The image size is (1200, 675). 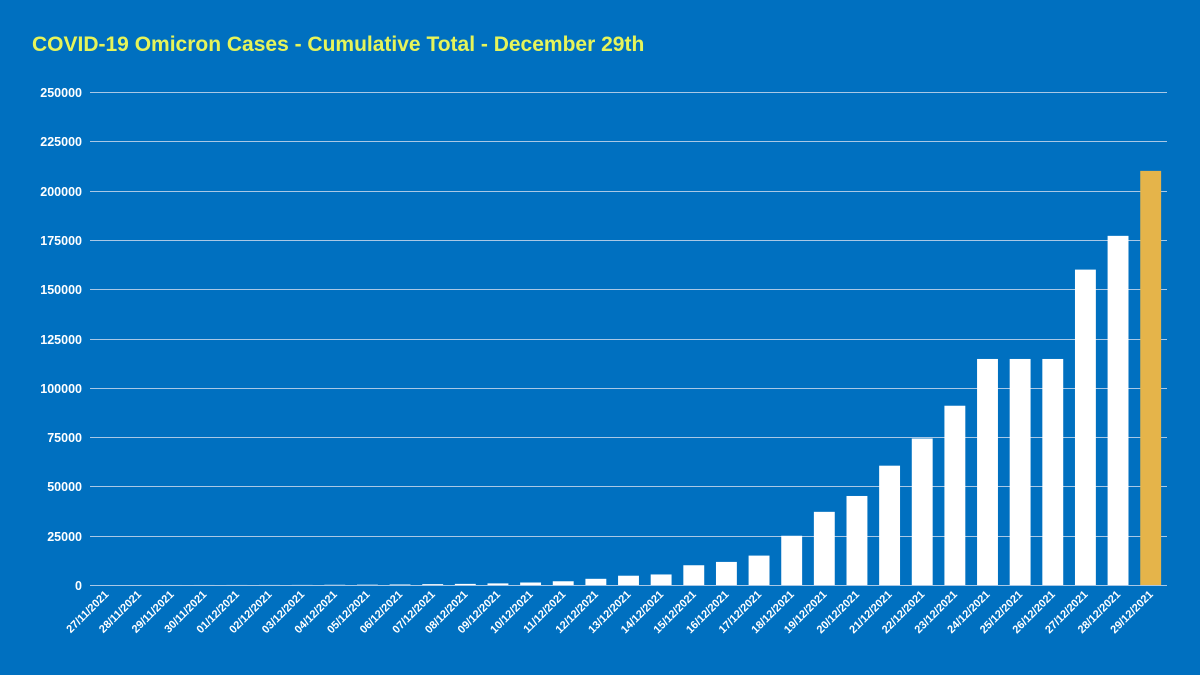 I want to click on y-tick-label: 50000, so click(x=64, y=487).